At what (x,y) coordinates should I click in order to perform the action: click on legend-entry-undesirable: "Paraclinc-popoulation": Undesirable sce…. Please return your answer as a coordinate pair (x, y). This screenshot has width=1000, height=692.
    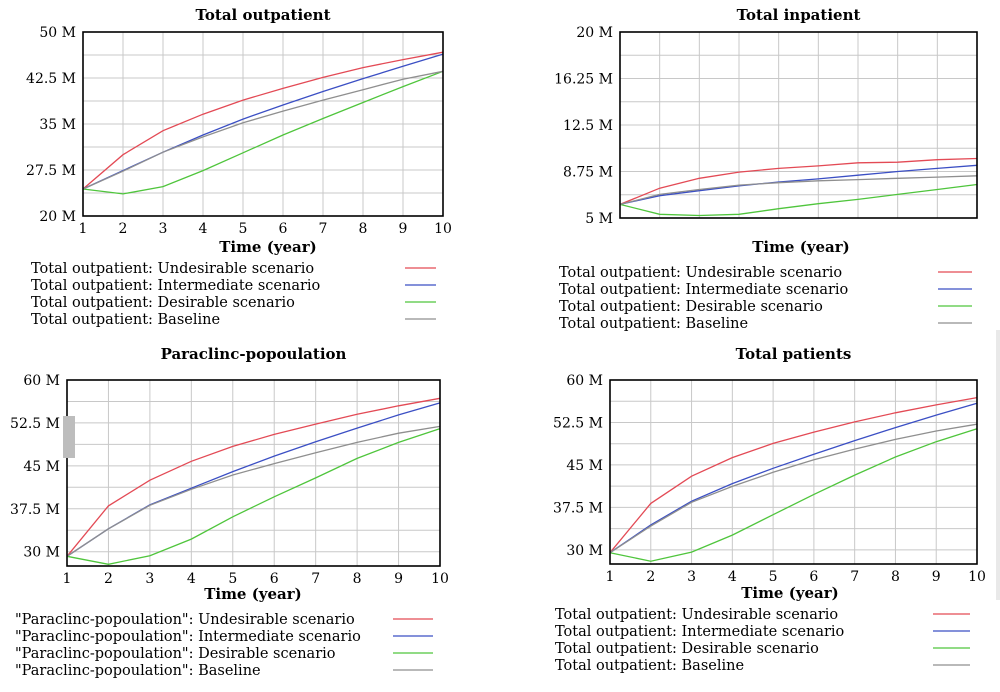
    Looking at the image, I should click on (185, 620).